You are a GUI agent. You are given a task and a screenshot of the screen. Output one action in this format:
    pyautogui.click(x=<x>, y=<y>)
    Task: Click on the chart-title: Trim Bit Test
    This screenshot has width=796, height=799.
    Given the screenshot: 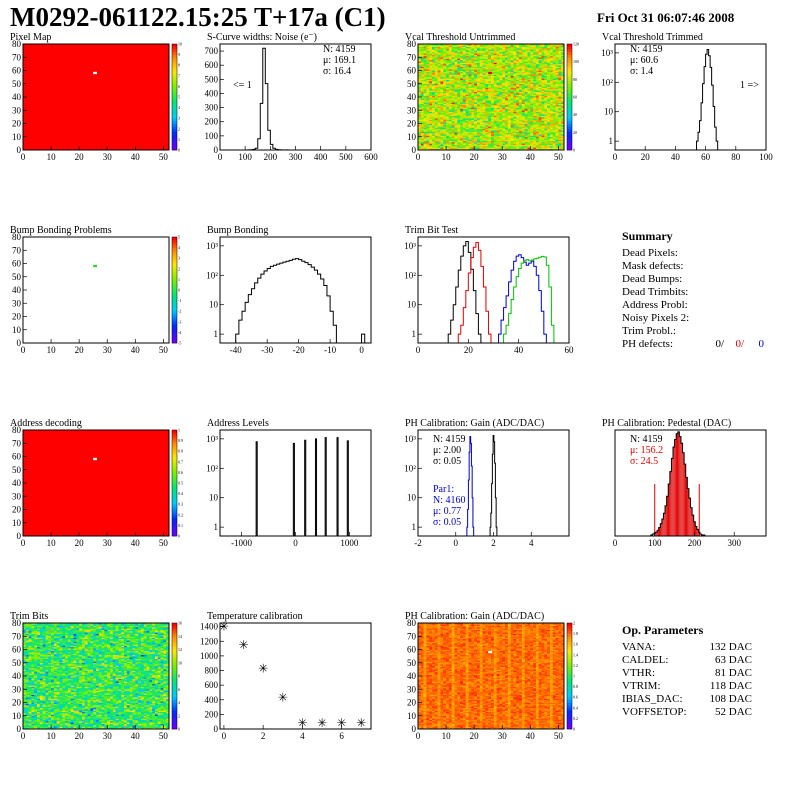 What is the action you would take?
    pyautogui.click(x=431, y=230)
    